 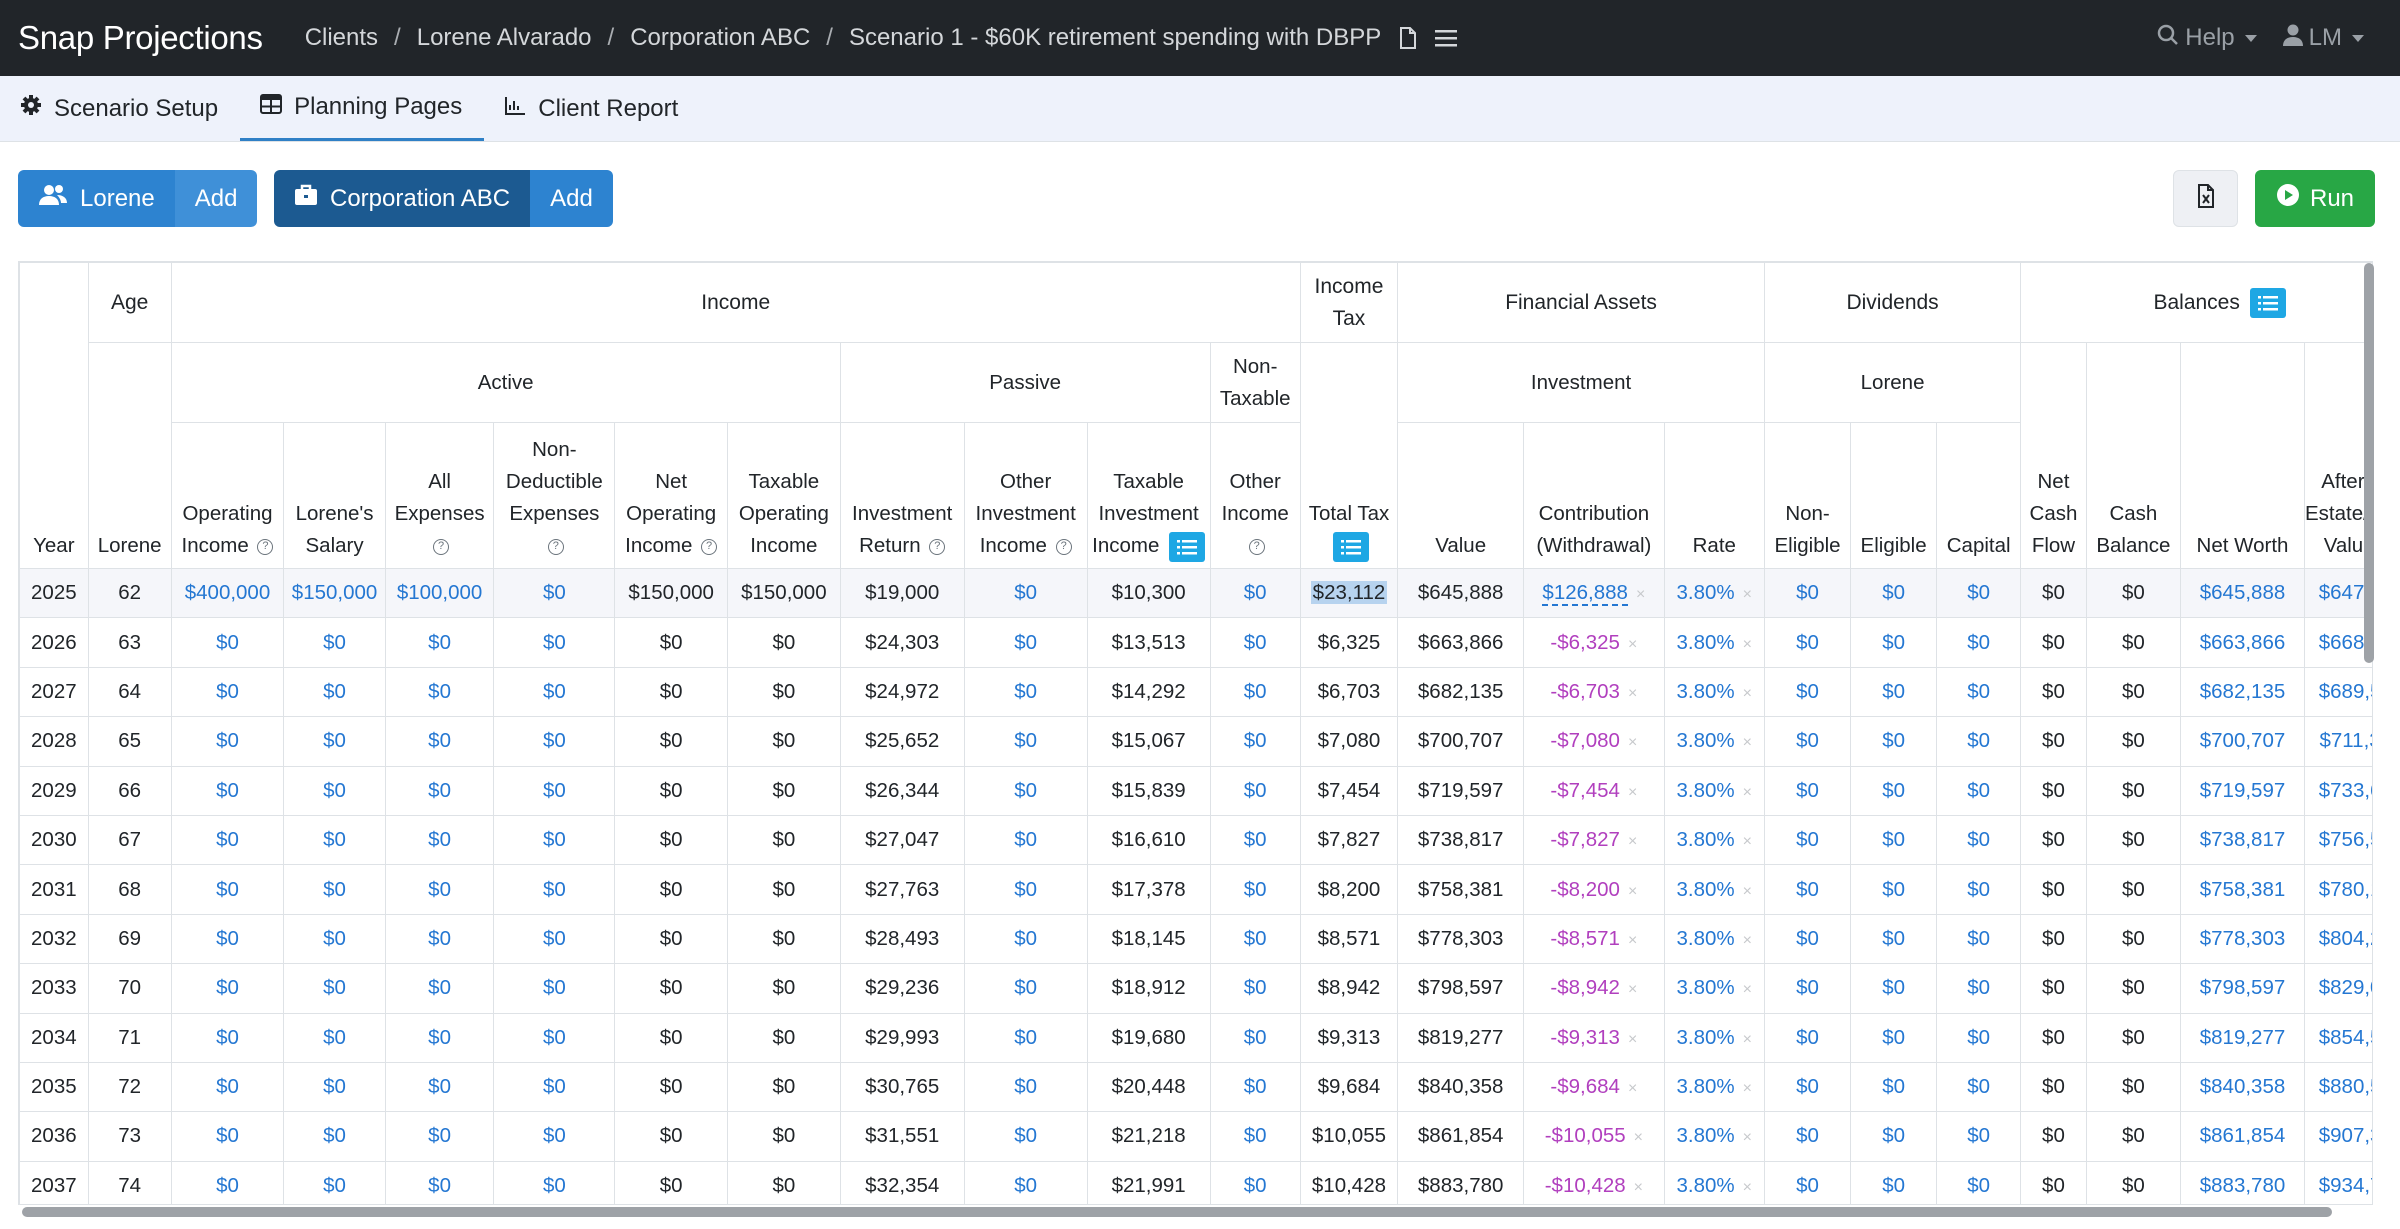 I want to click on cell-after-tax-estate: $880,584, so click(x=2338, y=1087).